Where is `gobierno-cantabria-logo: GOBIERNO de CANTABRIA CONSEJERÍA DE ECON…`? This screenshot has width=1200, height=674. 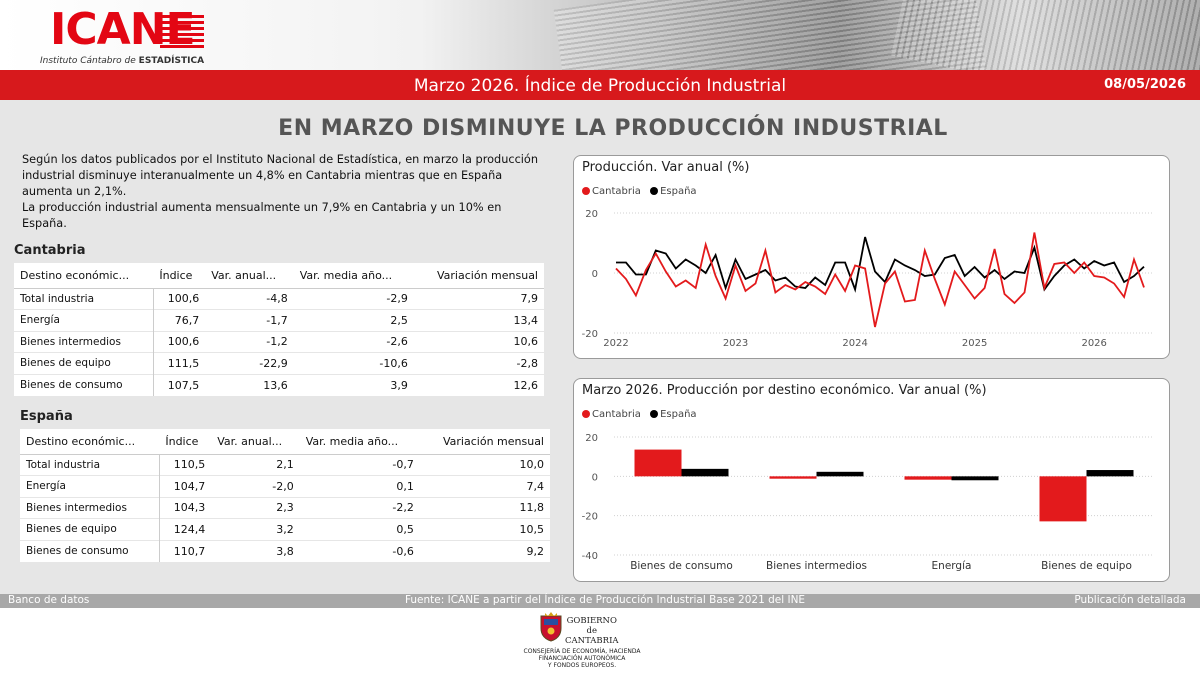 gobierno-cantabria-logo: GOBIERNO de CANTABRIA CONSEJERÍA DE ECON… is located at coordinates (582, 641).